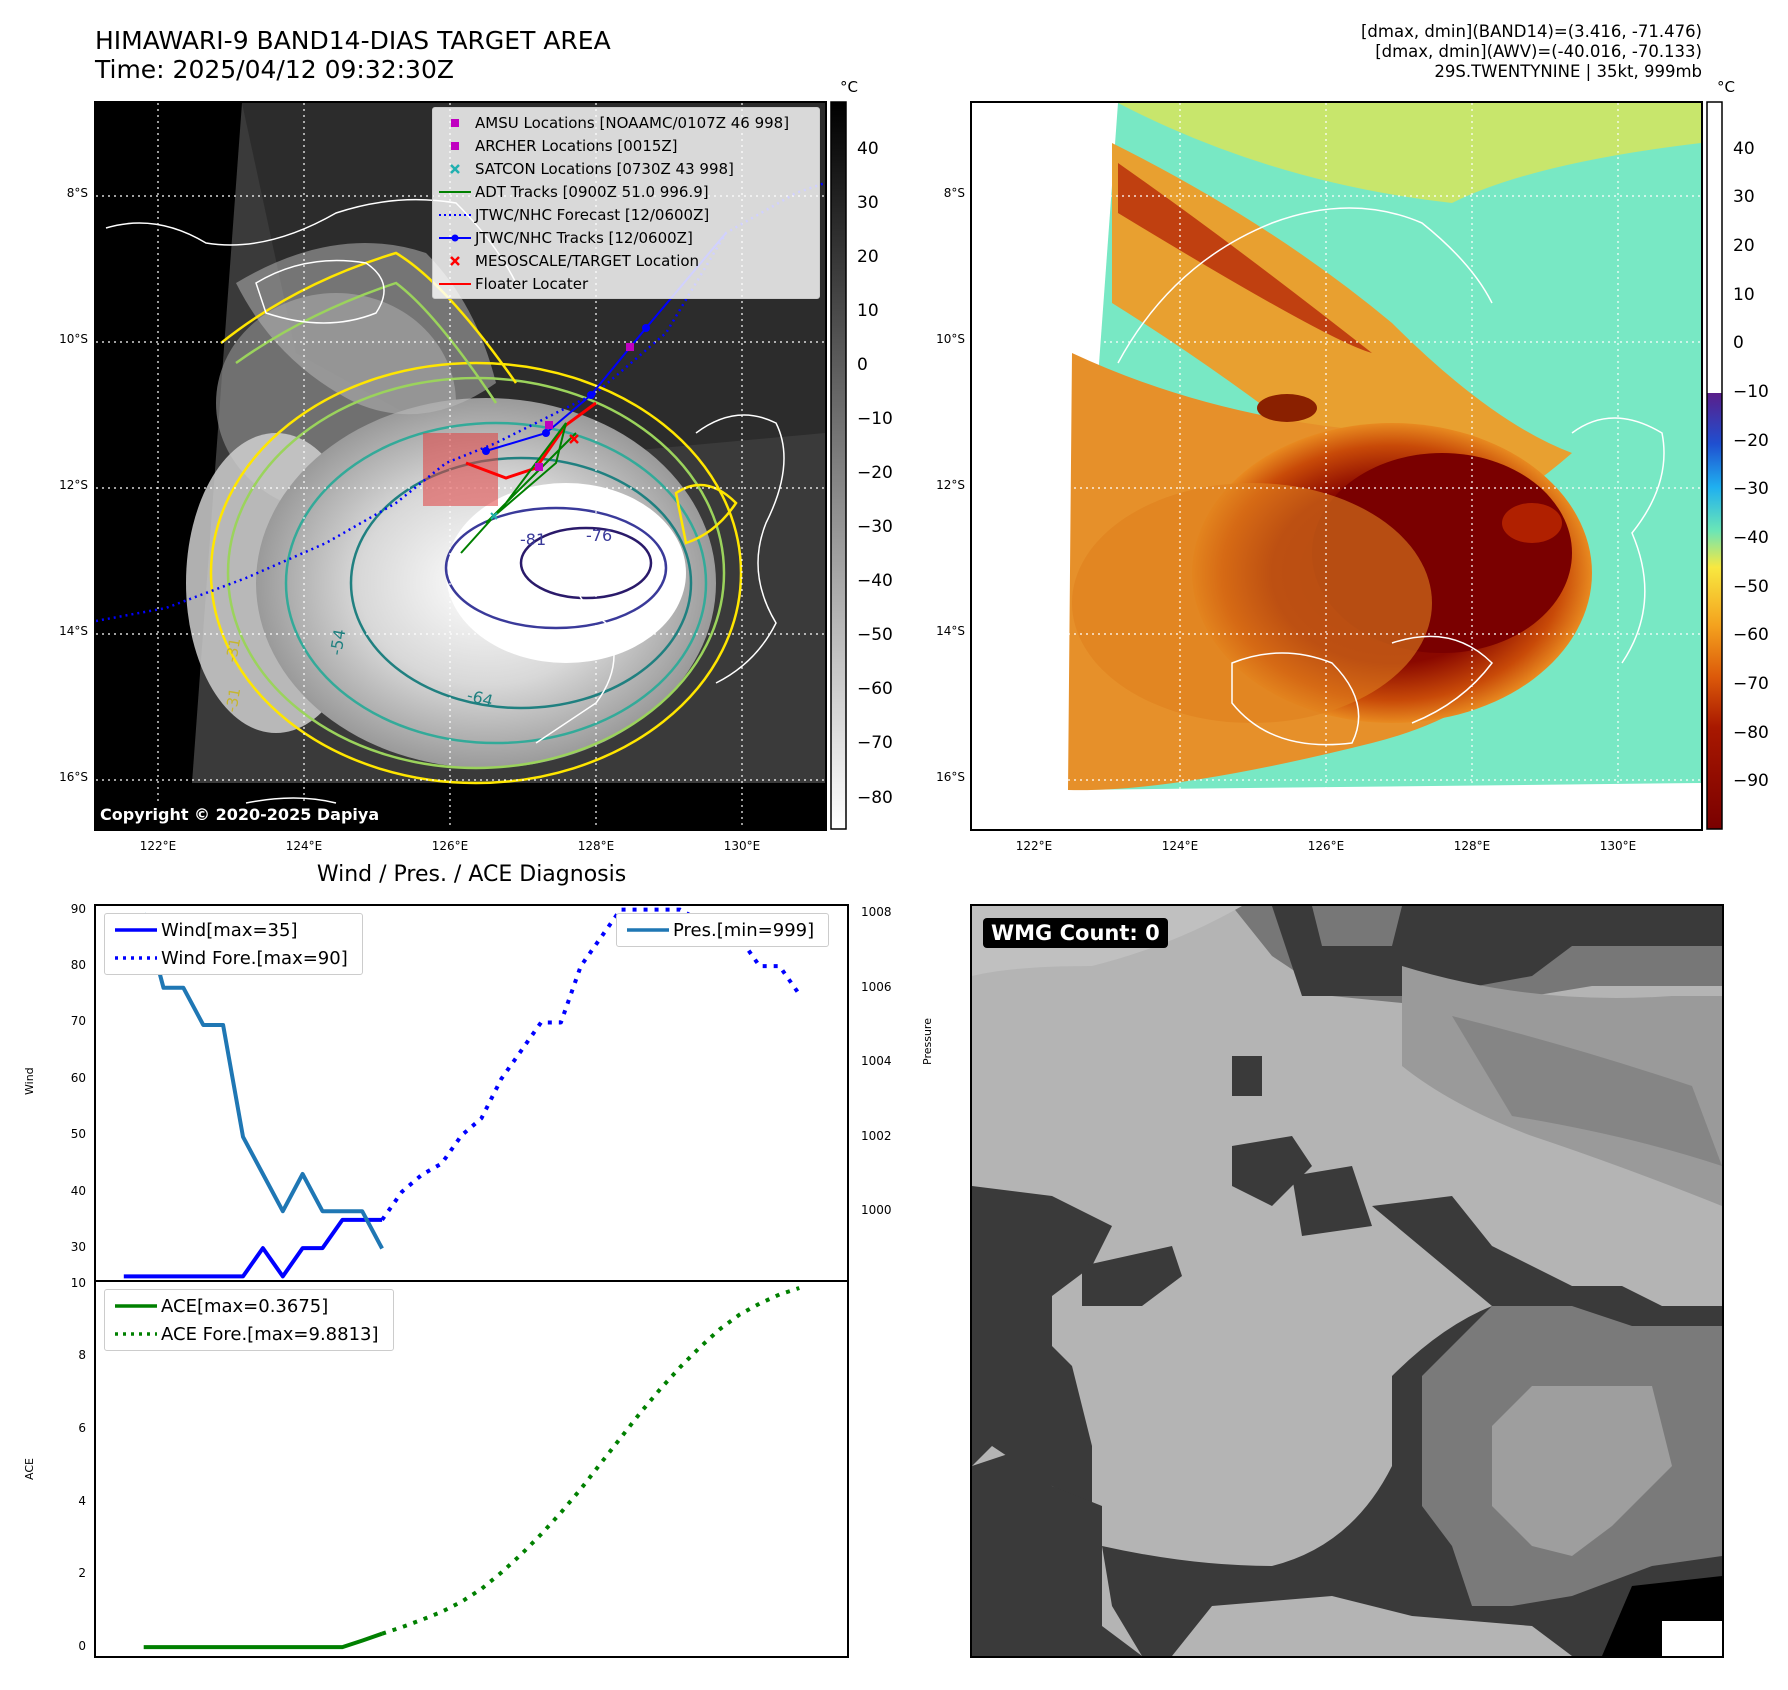 Image resolution: width=1788 pixels, height=1690 pixels. Describe the element at coordinates (78, 1282) in the screenshot. I see `y-tick-label: 10` at that location.